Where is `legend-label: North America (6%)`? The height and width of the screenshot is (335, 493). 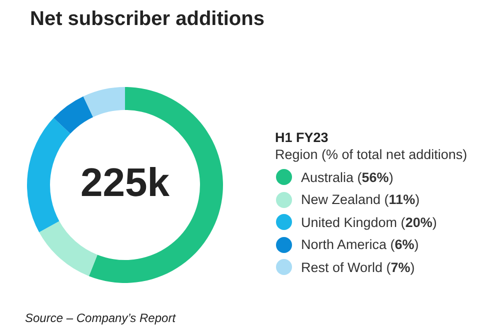
legend-label: North America (6%) is located at coordinates (360, 244).